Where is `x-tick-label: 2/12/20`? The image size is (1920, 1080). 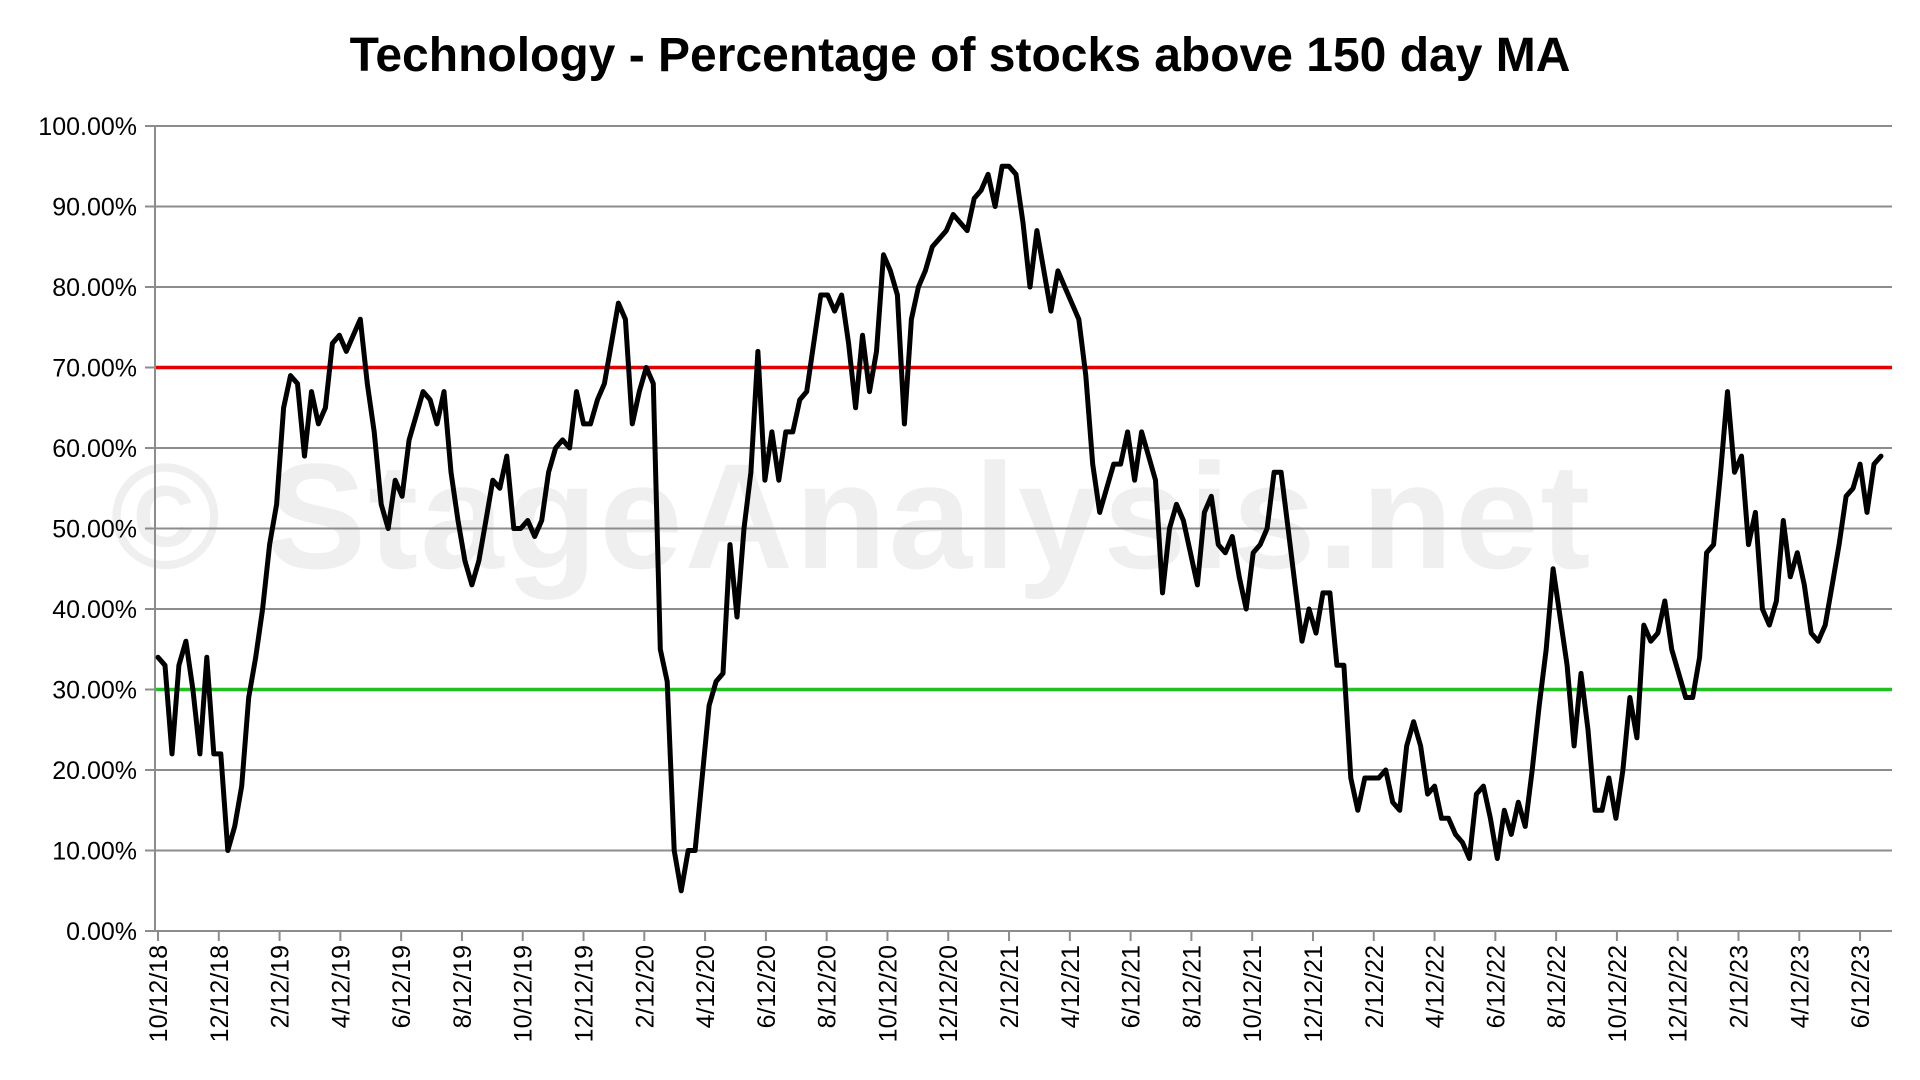
x-tick-label: 2/12/20 is located at coordinates (645, 986).